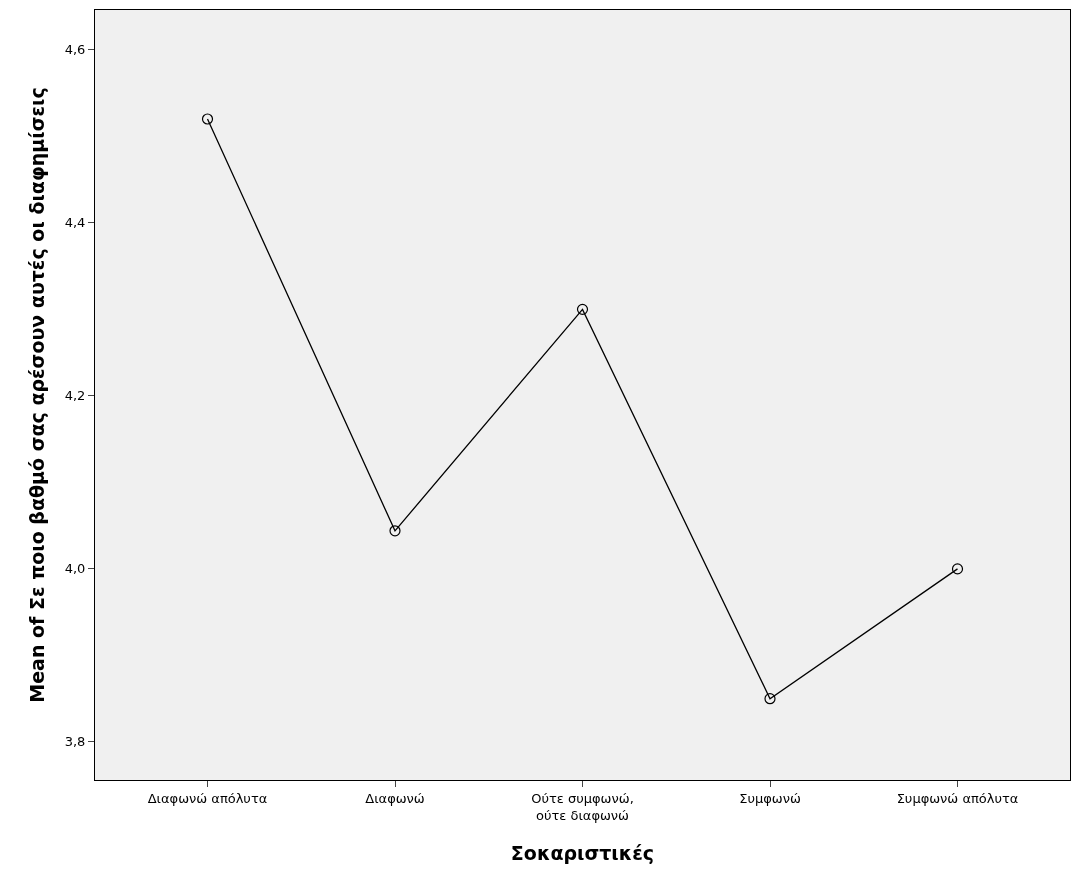 The image size is (1072, 885). What do you see at coordinates (207, 798) in the screenshot?
I see `x-tick-label: Διαφωνώ απόλυτα` at bounding box center [207, 798].